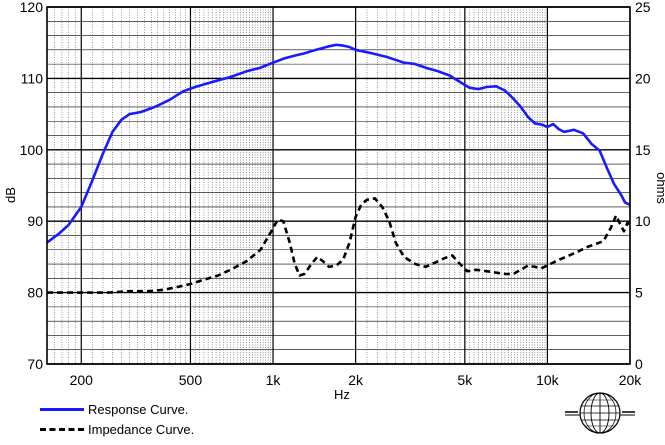 The height and width of the screenshot is (445, 665). I want to click on legend-label-impedance: Impedance Curve., so click(141, 429).